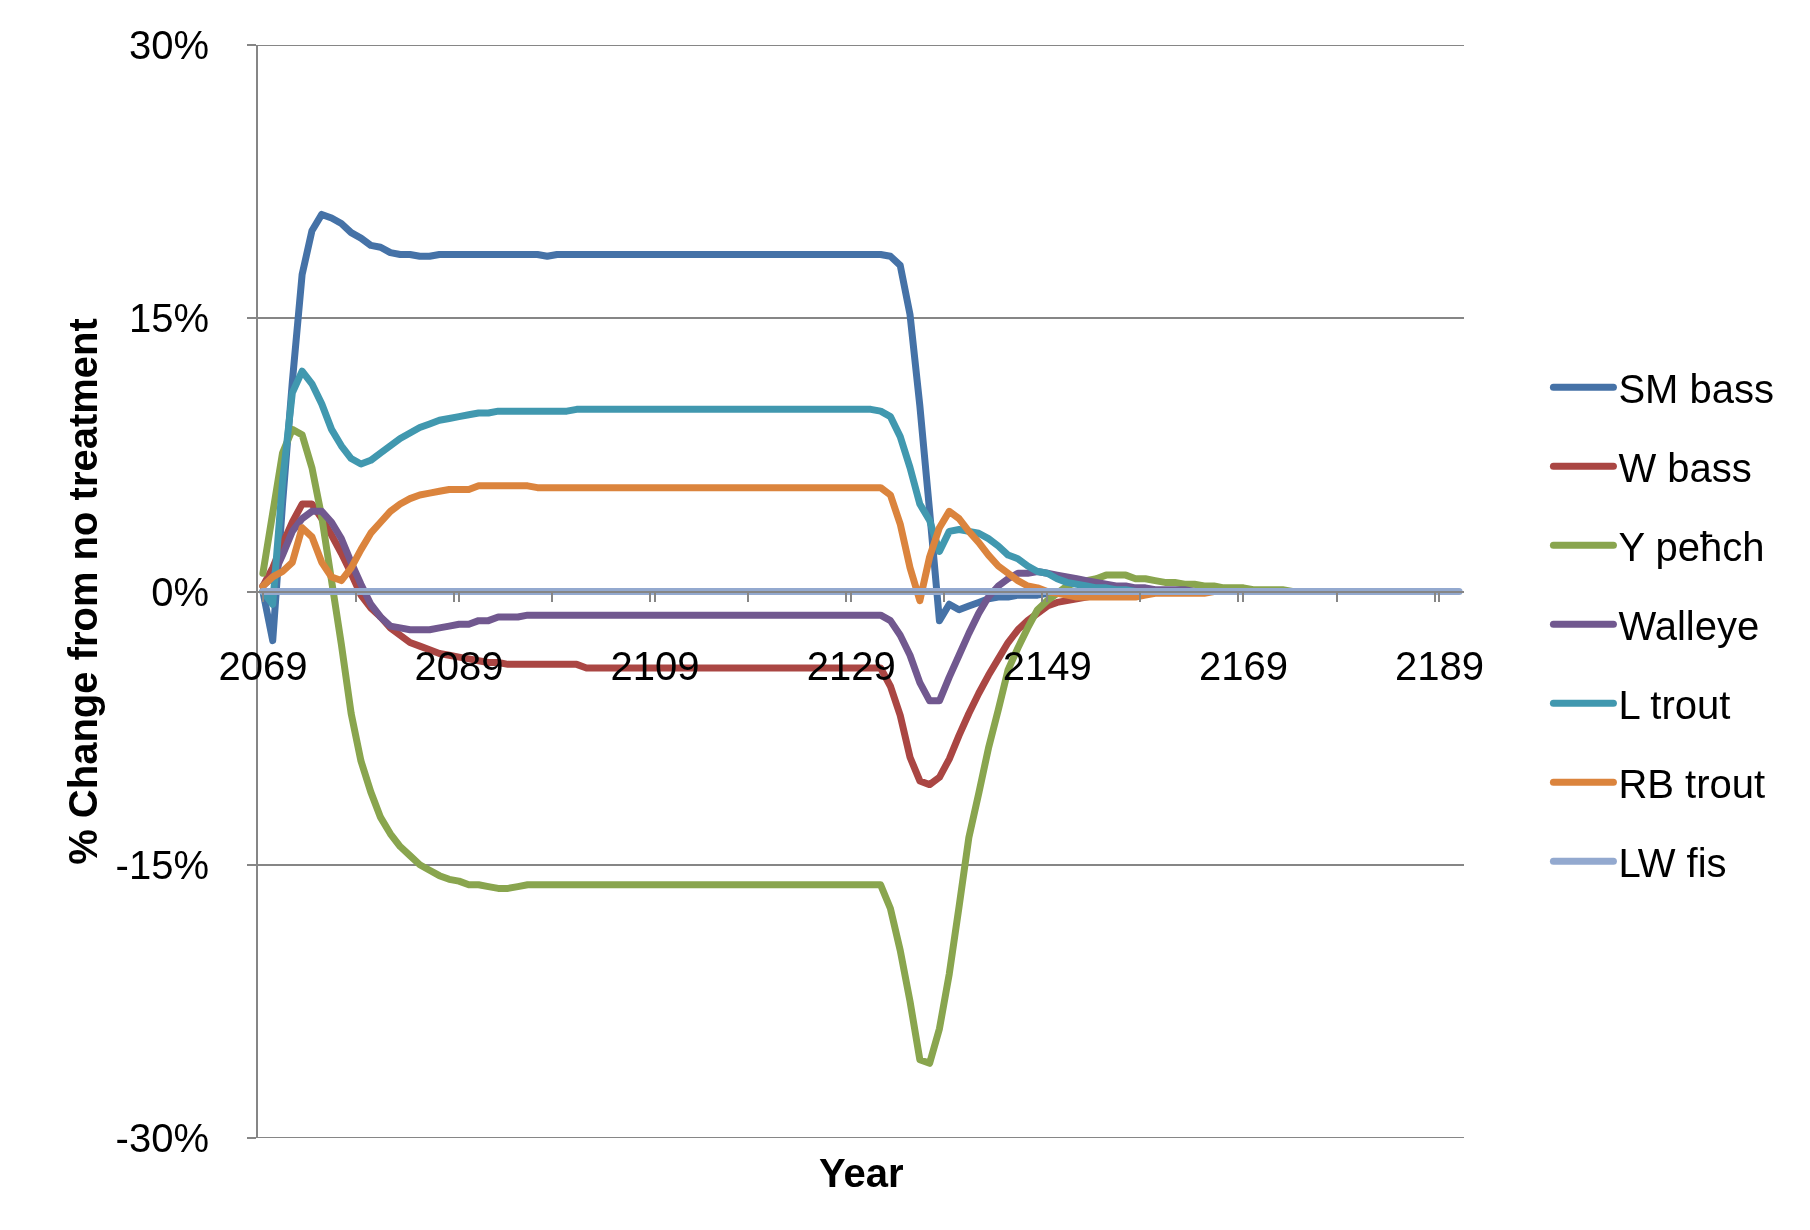 The height and width of the screenshot is (1230, 1810). What do you see at coordinates (1696, 388) in the screenshot?
I see `legend-label: SM bass` at bounding box center [1696, 388].